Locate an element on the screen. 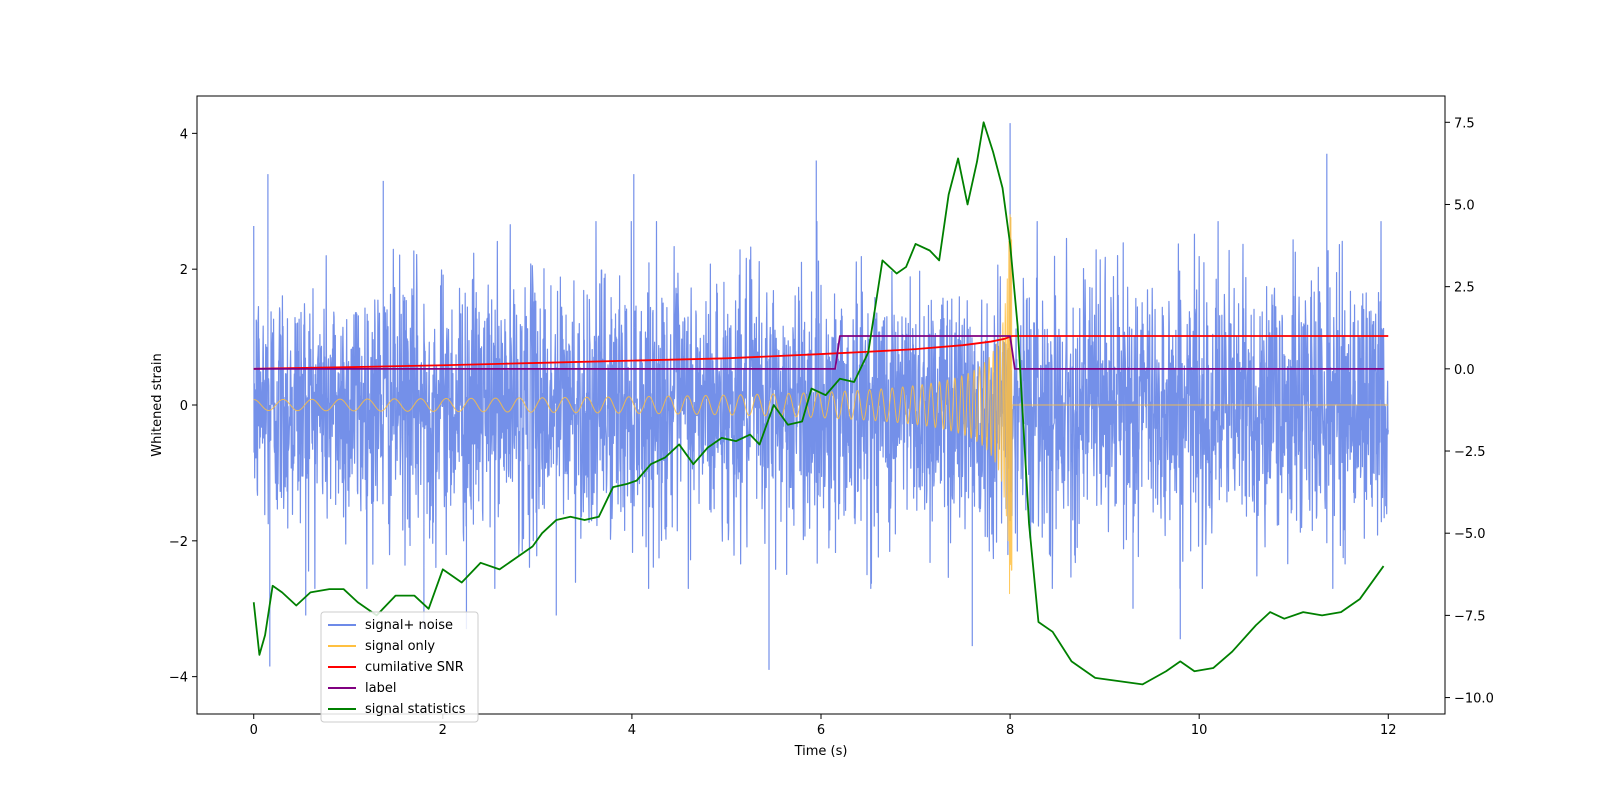  y-right-tick-label: 7.5 is located at coordinates (1464, 123).